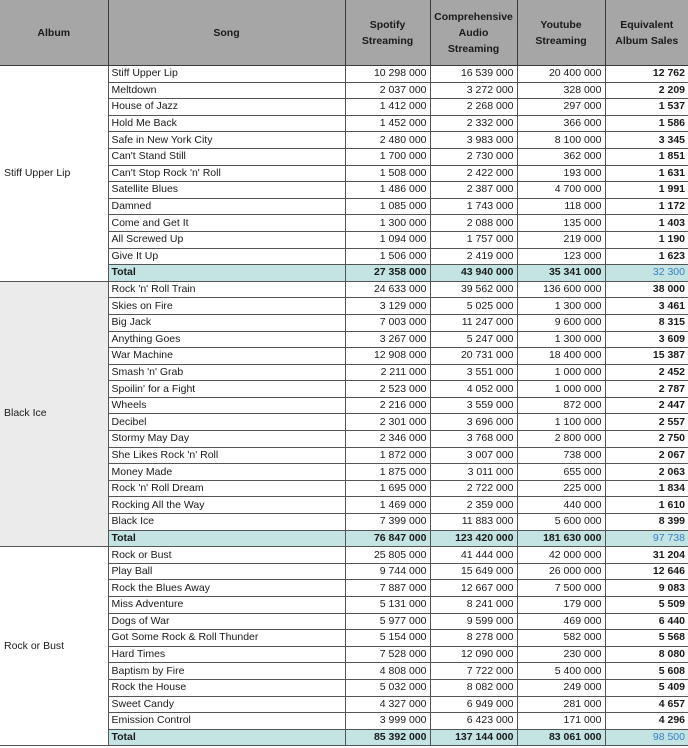 The width and height of the screenshot is (688, 748). Describe the element at coordinates (561, 488) in the screenshot. I see `youtube-cell: 225 000` at that location.